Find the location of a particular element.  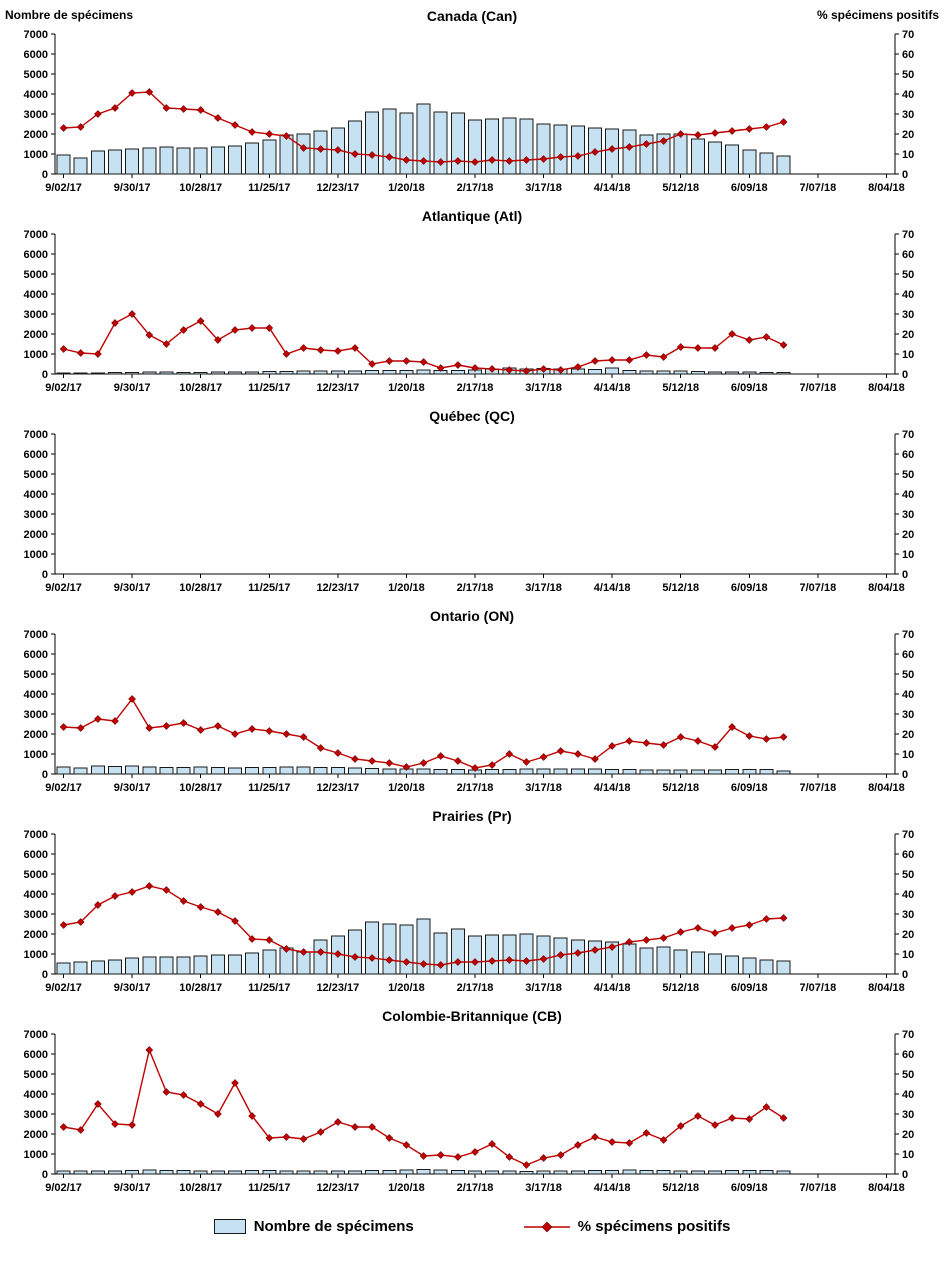

svg-text: 11/25/17 is located at coordinates (269, 588).